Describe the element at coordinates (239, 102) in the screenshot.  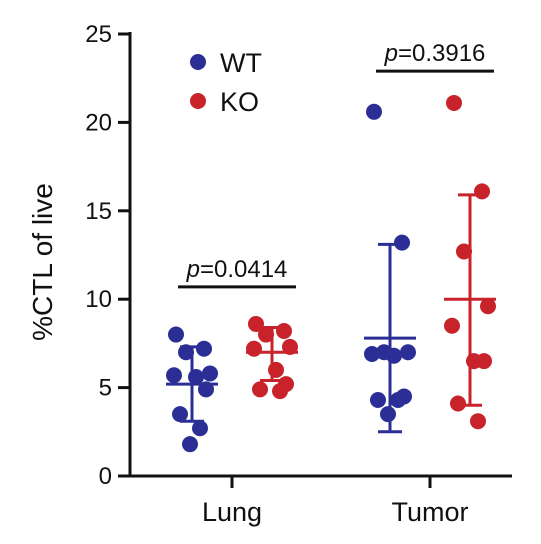
I see `legend-label: KO` at that location.